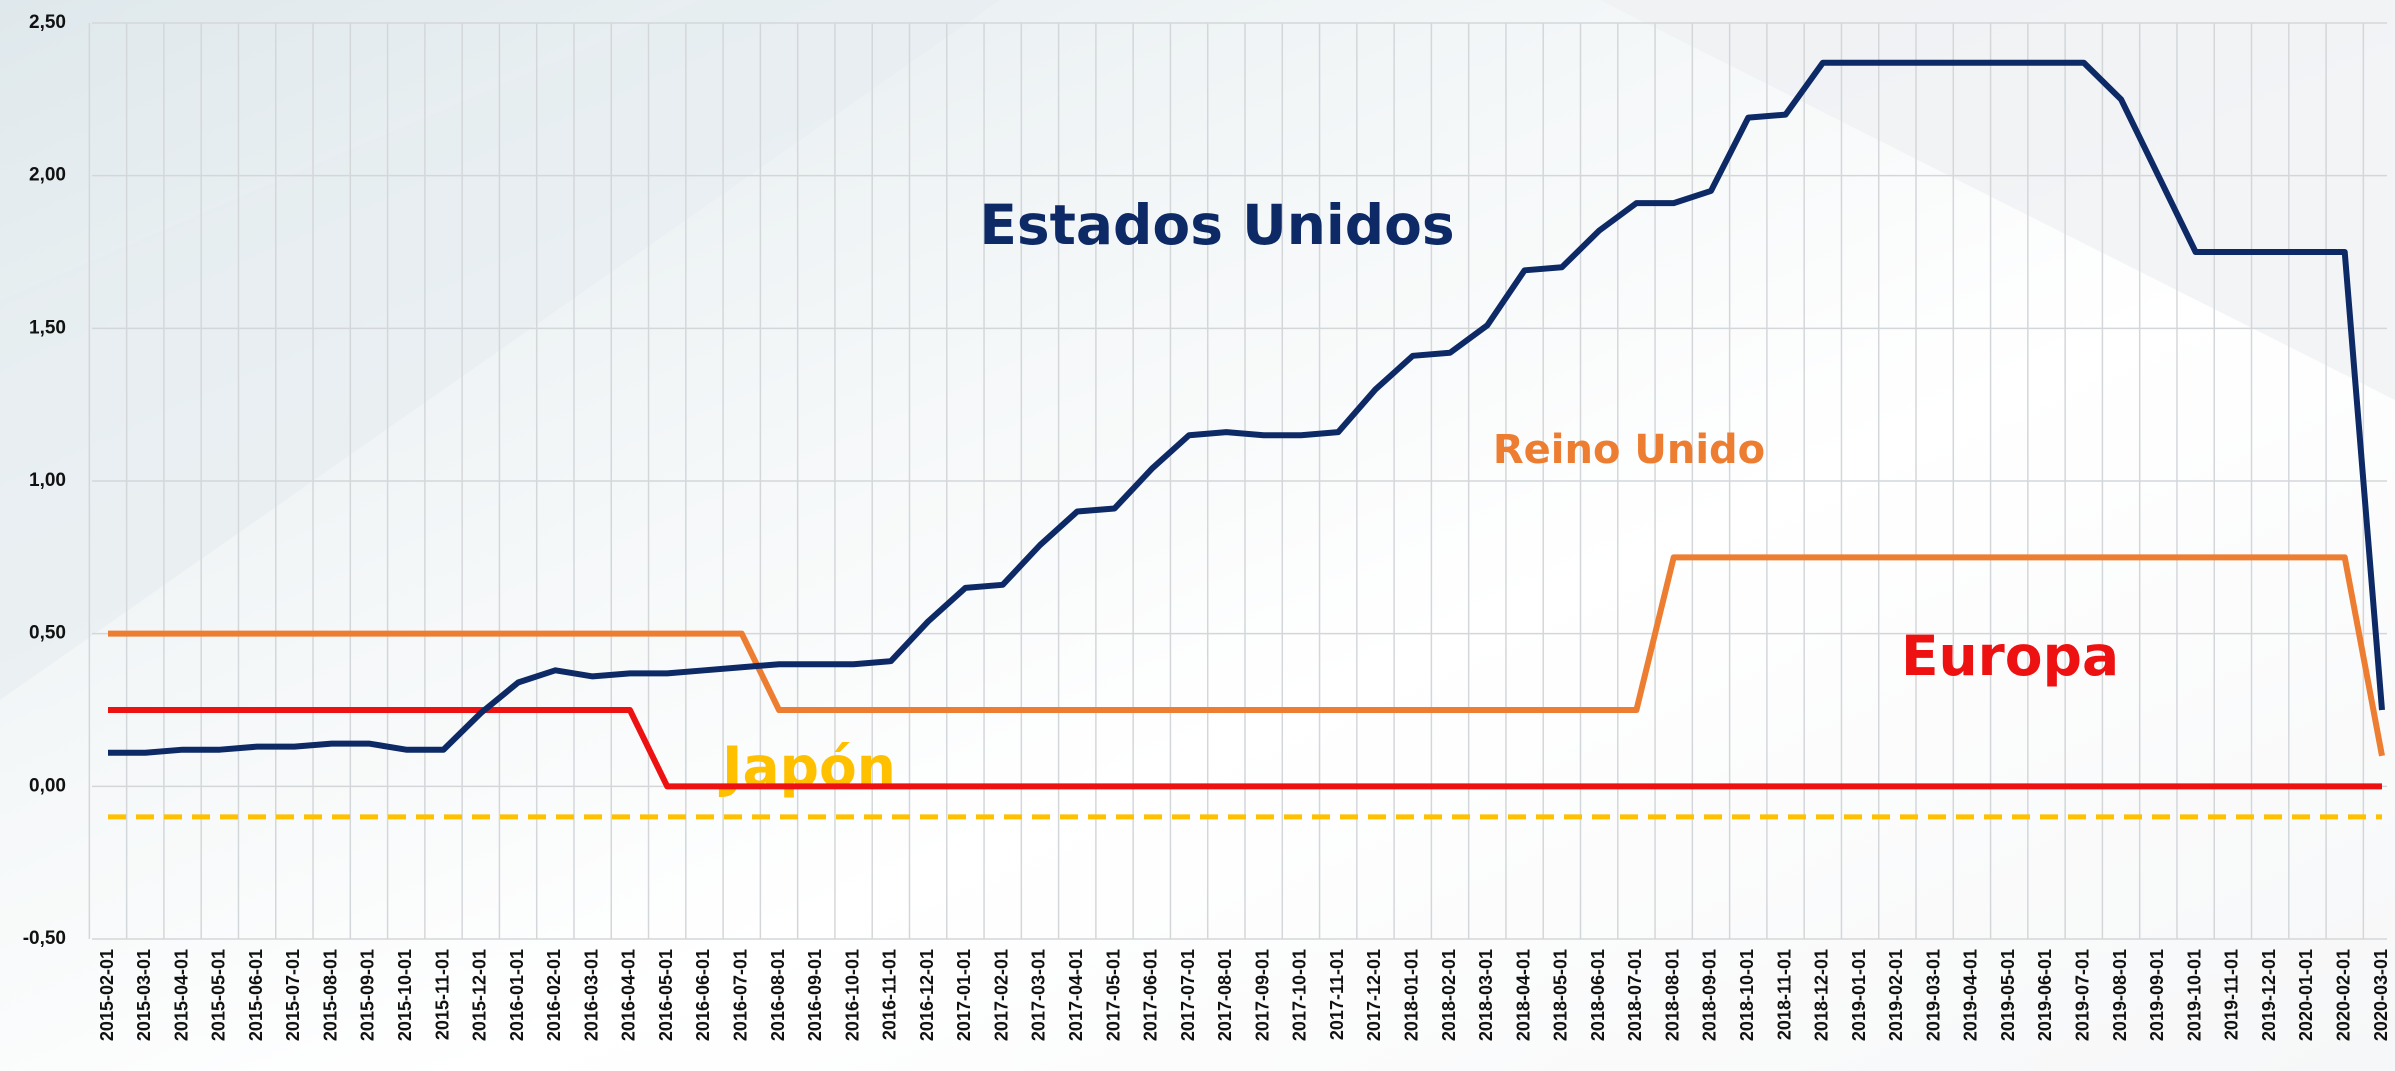 This screenshot has height=1071, width=2395. I want to click on y-tick-label: 0,50, so click(47, 633).